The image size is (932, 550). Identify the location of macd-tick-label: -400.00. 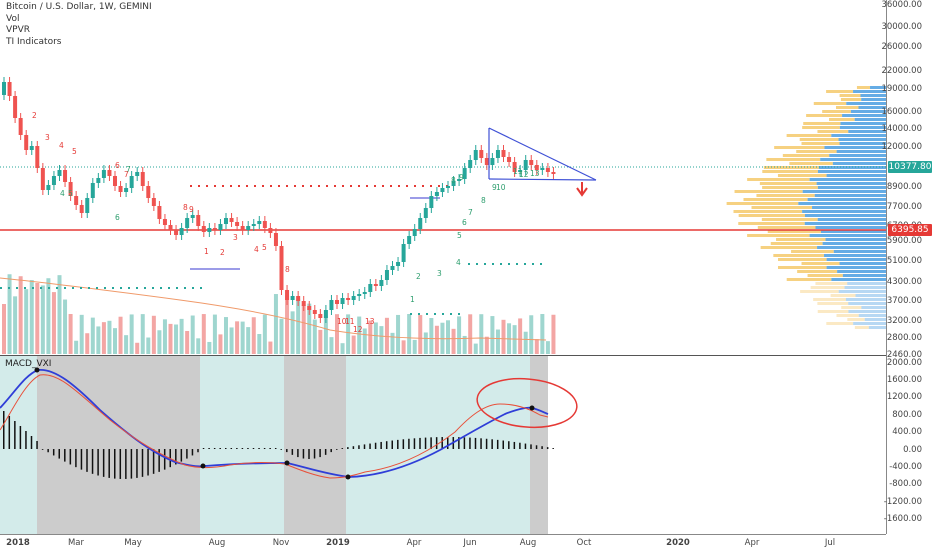
(905, 467).